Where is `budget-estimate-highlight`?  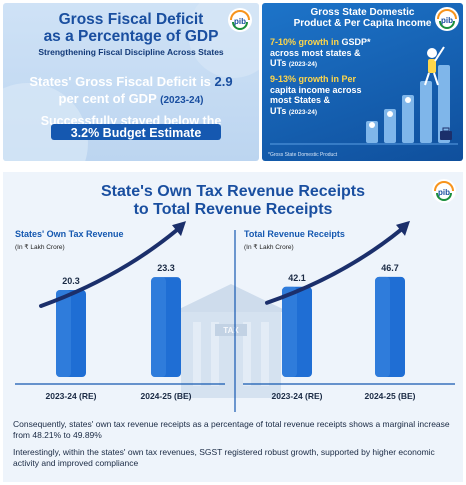 budget-estimate-highlight is located at coordinates (136, 132).